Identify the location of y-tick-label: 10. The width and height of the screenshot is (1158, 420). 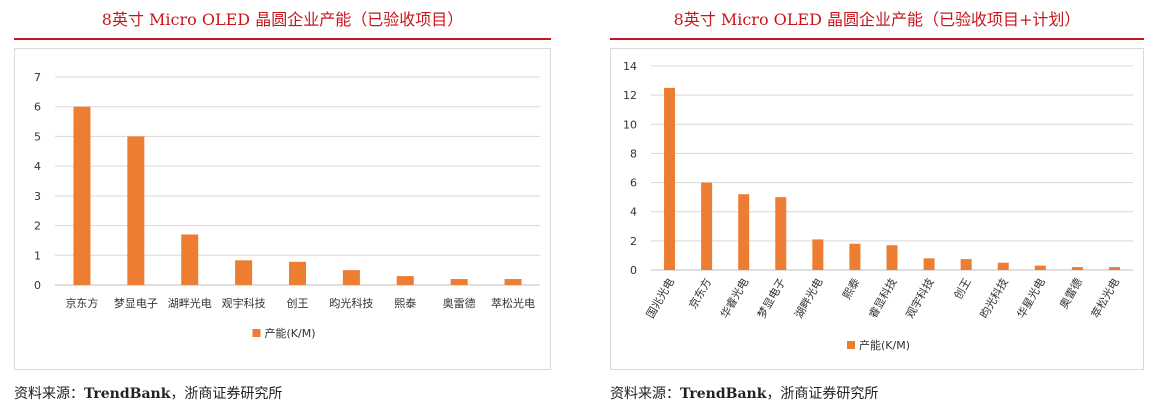
(630, 124).